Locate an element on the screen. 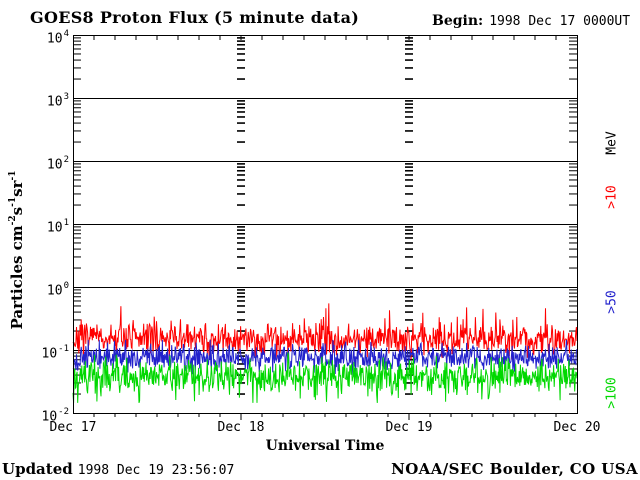 The image size is (640, 480). y-axis-title-segment: Particles cm is located at coordinates (17, 277).